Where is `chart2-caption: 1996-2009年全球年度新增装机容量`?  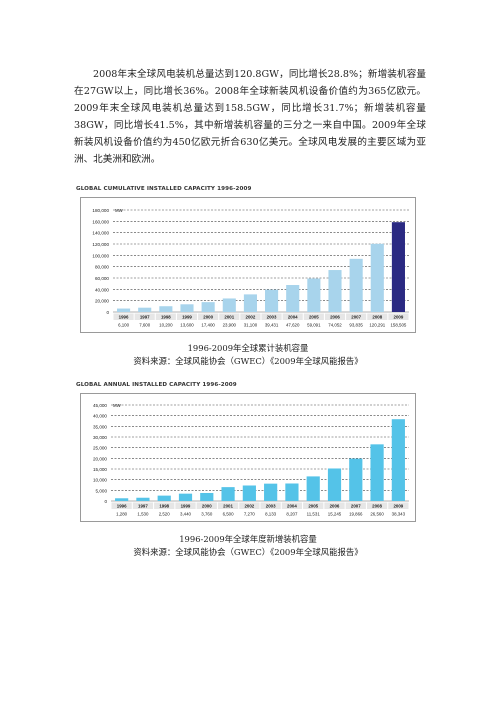 chart2-caption: 1996-2009年全球年度新增装机容量 is located at coordinates (248, 539).